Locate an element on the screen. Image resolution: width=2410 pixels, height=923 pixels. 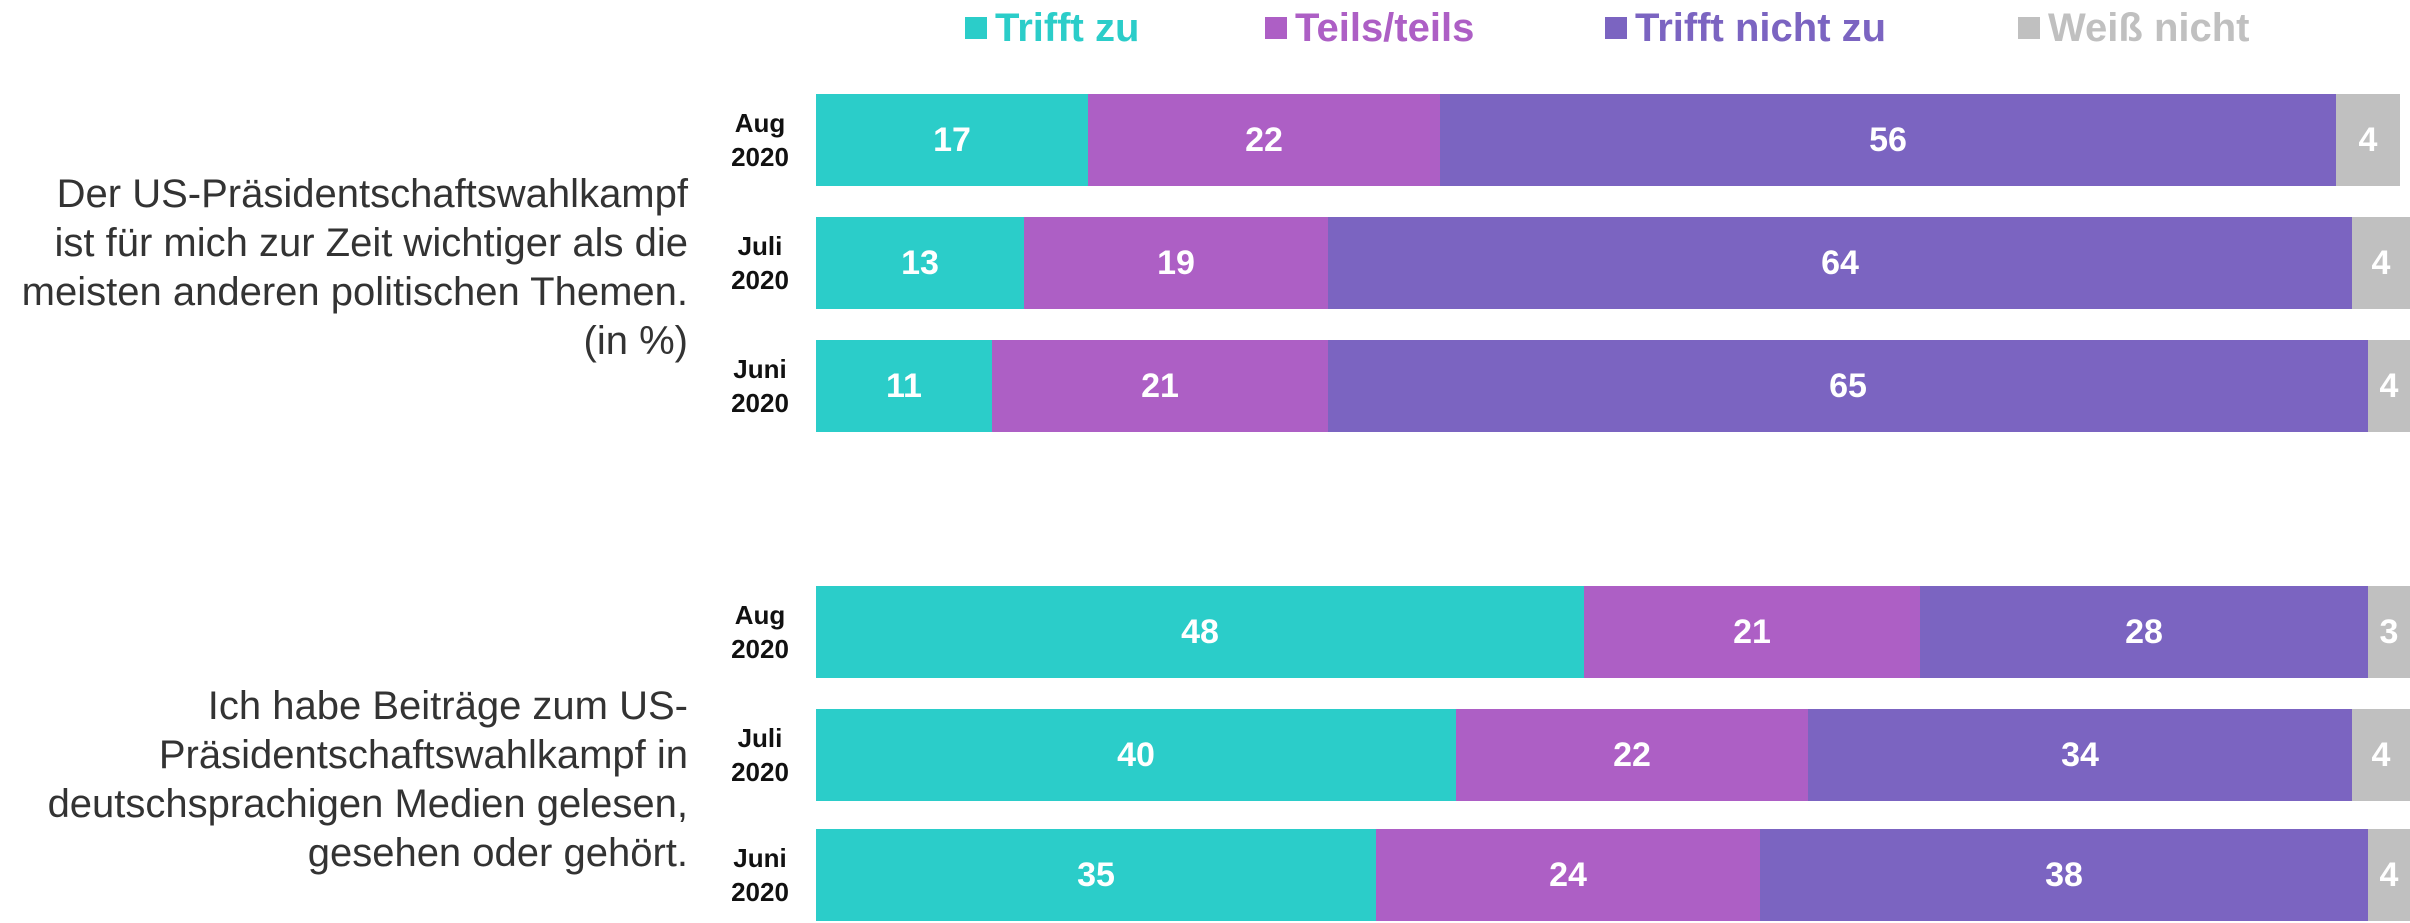
legend-item: Trifft zu is located at coordinates (1052, 28).